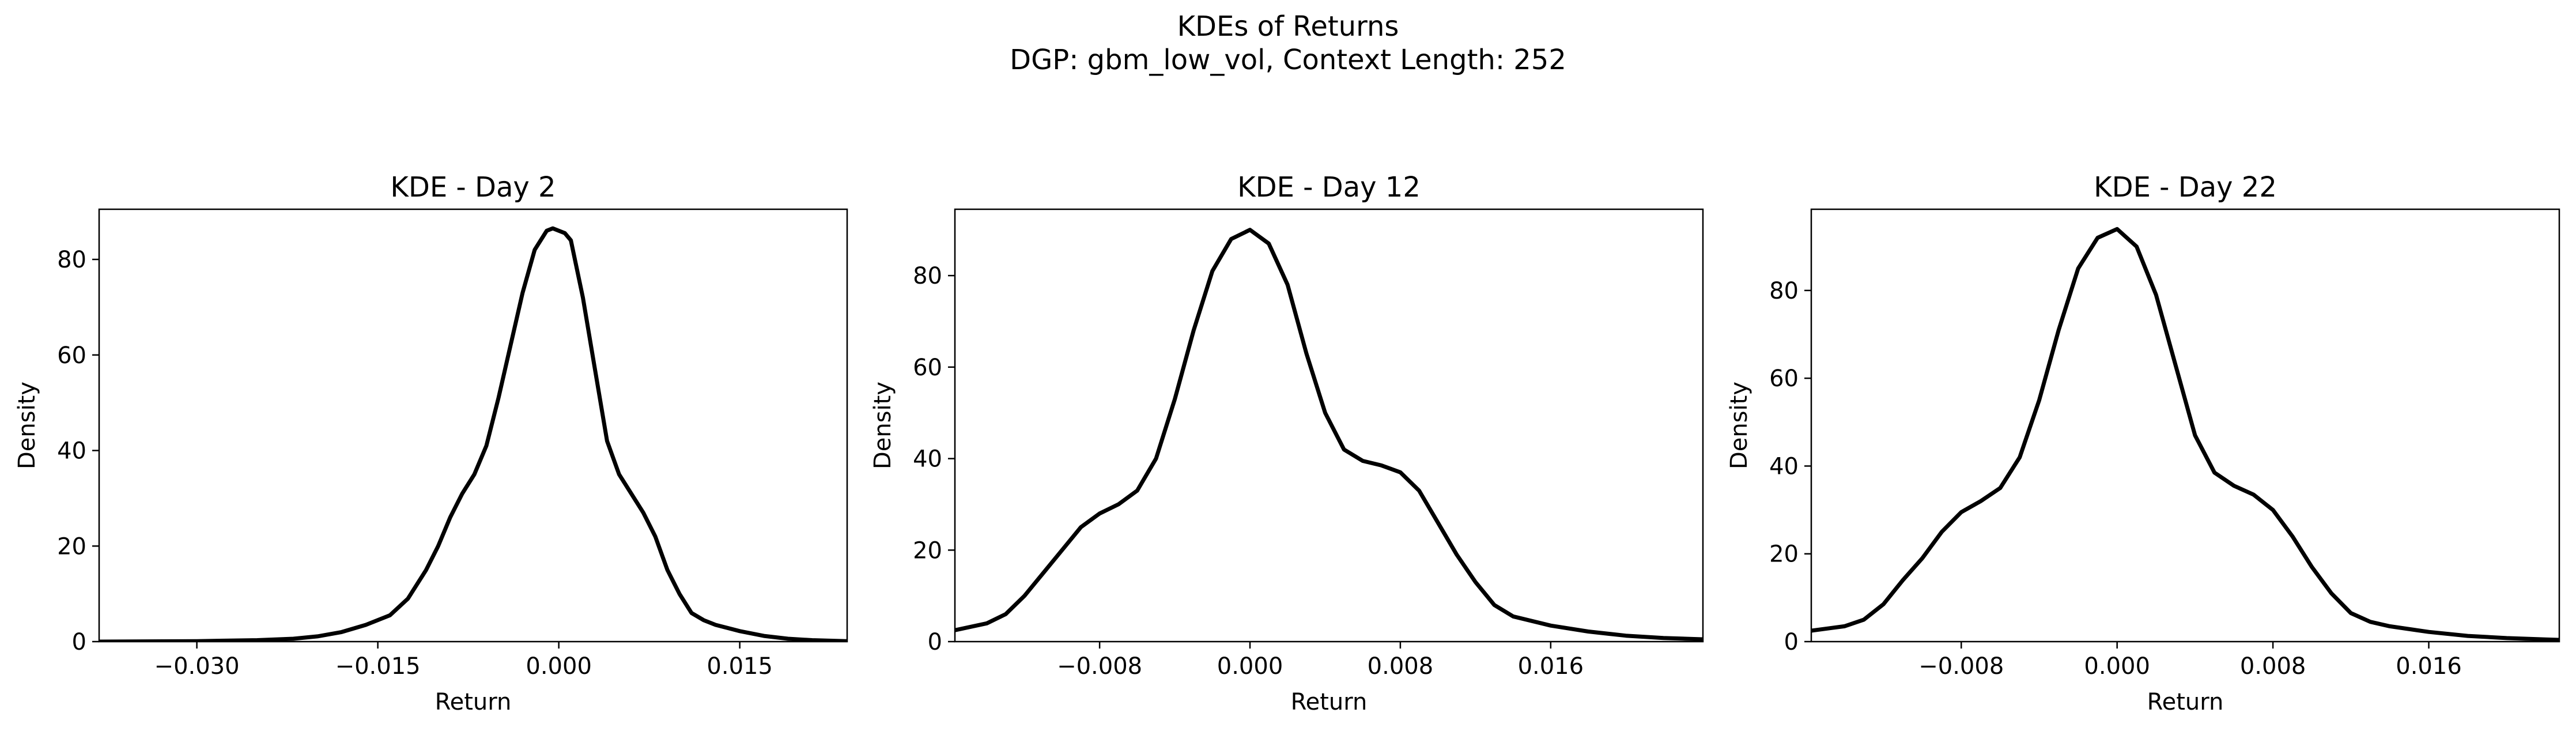 Image resolution: width=2576 pixels, height=735 pixels. Describe the element at coordinates (1329, 187) in the screenshot. I see `subplot-title: KDE - Day 12` at that location.